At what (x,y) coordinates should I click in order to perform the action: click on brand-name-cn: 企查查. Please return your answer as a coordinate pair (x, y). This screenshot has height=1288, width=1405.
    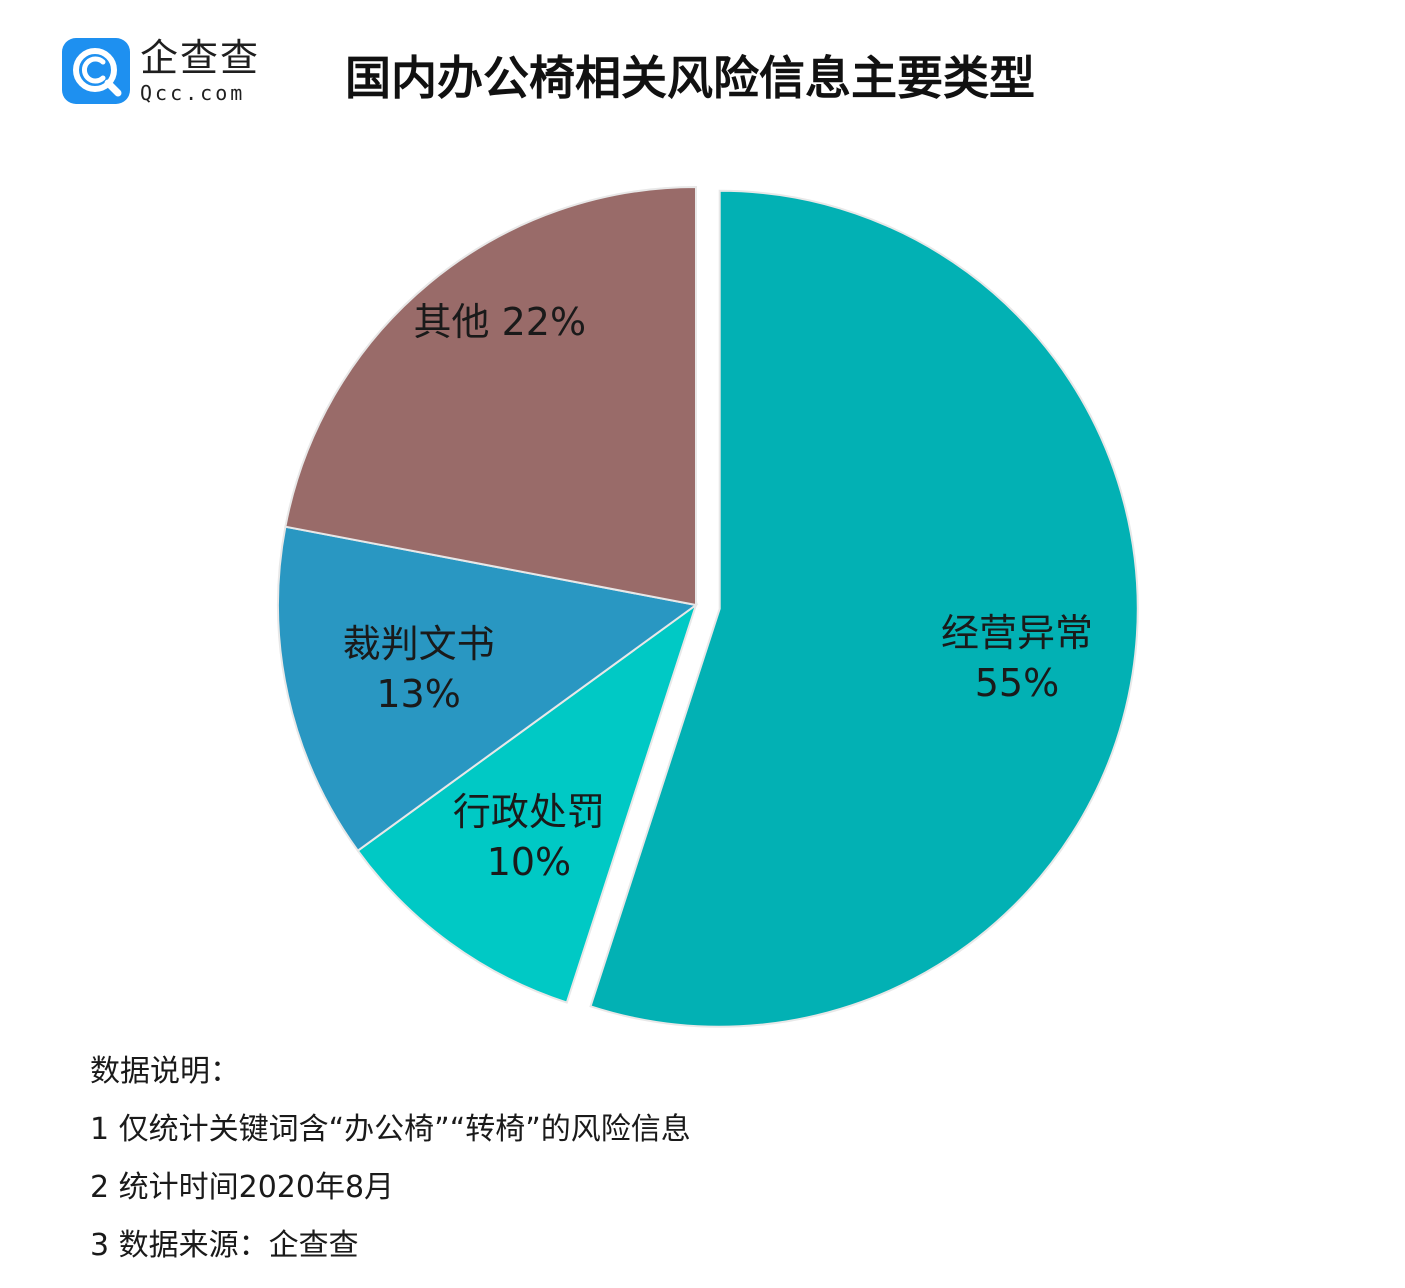
    Looking at the image, I should click on (200, 58).